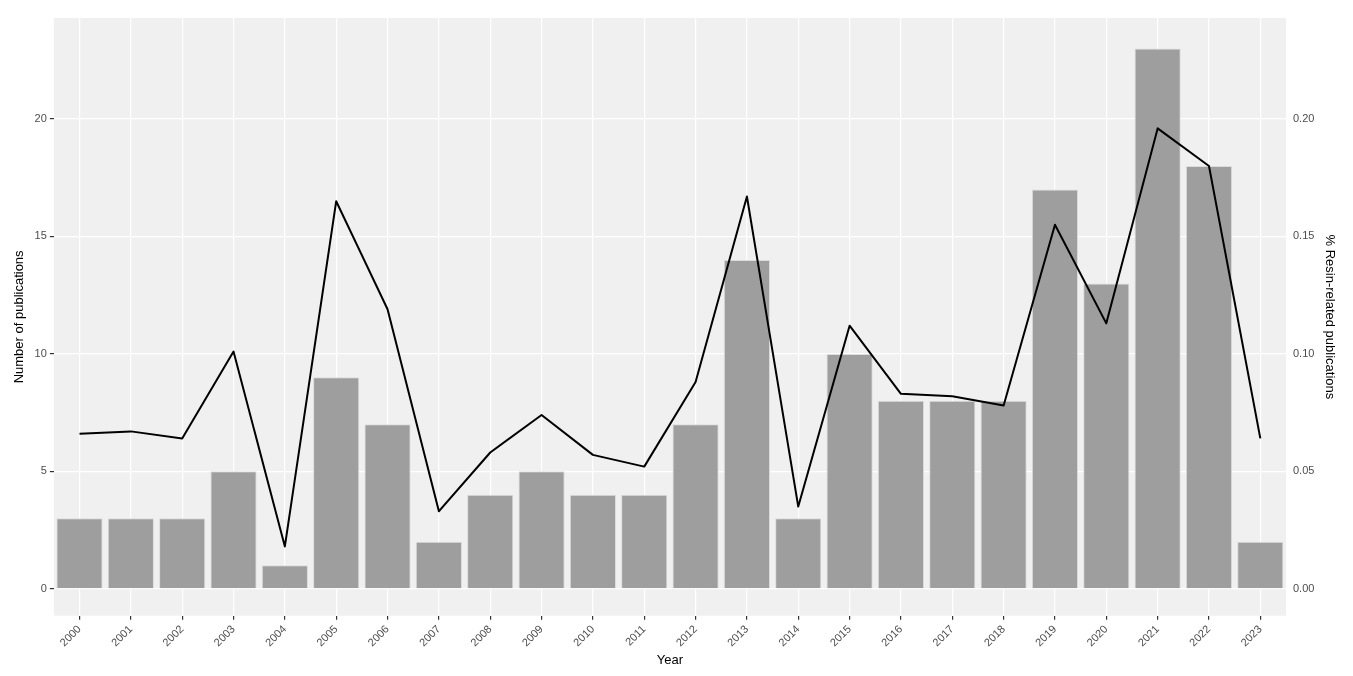 This screenshot has width=1353, height=676. What do you see at coordinates (40, 118) in the screenshot?
I see `y-tick-label: 20` at bounding box center [40, 118].